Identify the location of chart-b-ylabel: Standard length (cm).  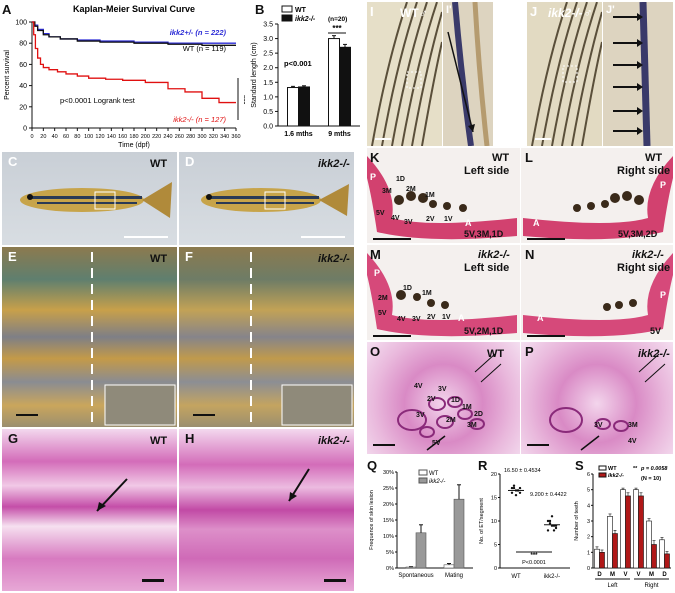
(254, 74).